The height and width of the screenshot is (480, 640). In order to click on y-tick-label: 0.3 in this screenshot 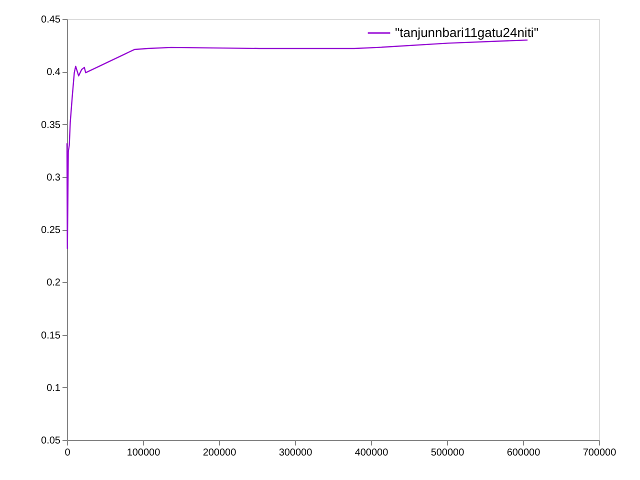, I will do `click(53, 178)`.